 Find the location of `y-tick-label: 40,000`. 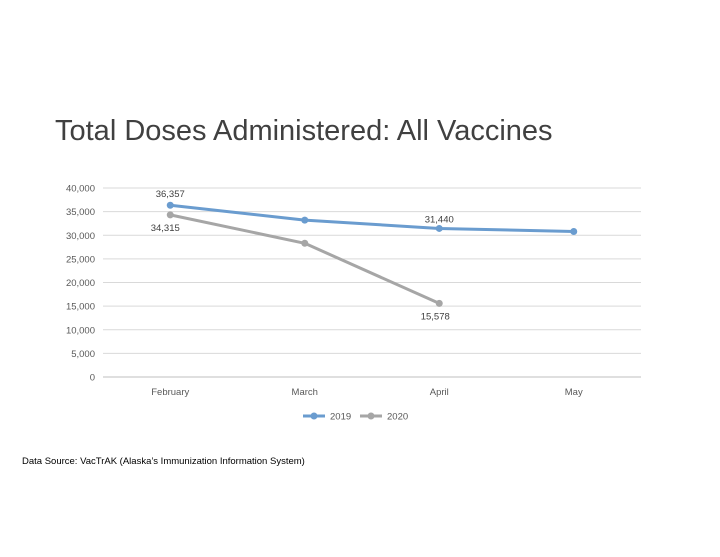

y-tick-label: 40,000 is located at coordinates (80, 189).